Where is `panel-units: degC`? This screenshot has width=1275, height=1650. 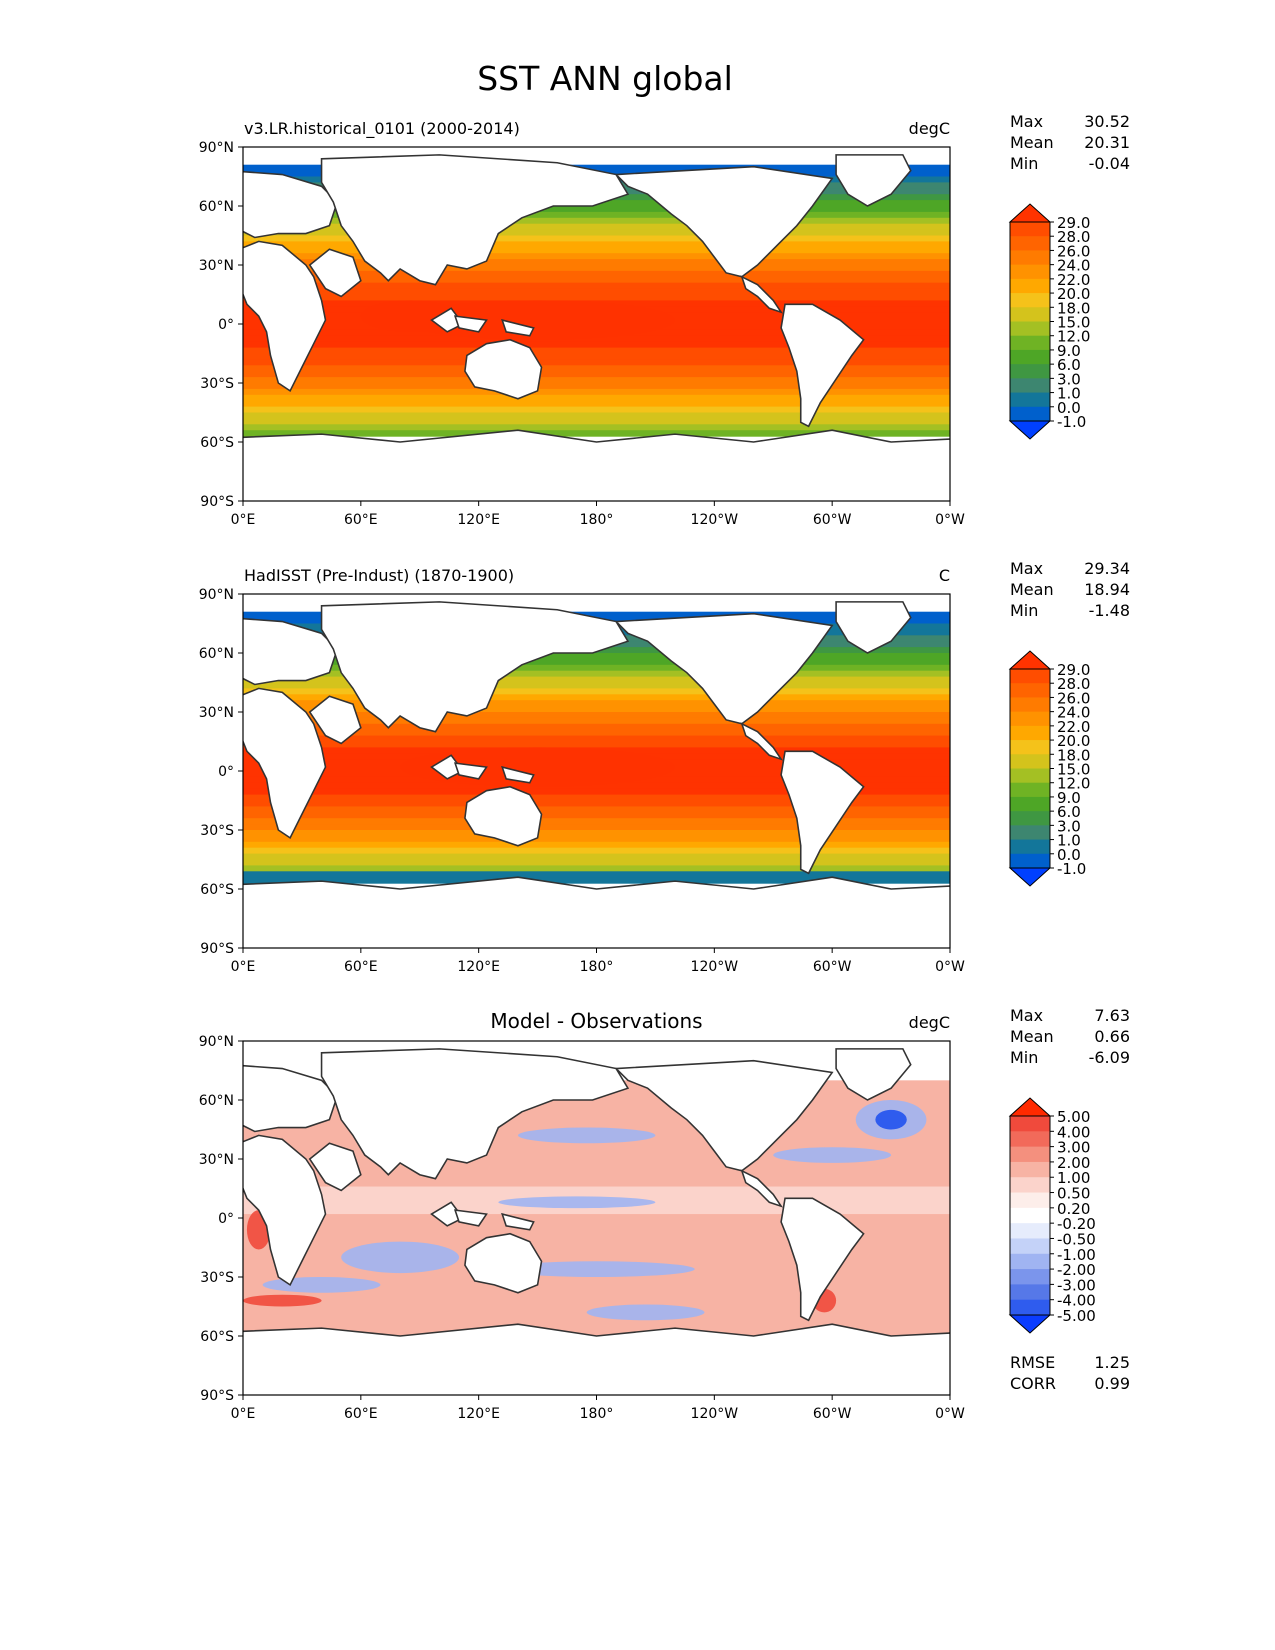 panel-units: degC is located at coordinates (929, 128).